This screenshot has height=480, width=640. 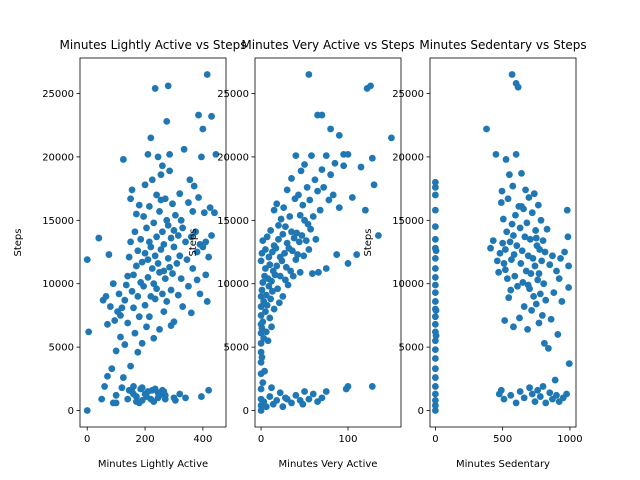 I want to click on x-tick-label: 0, so click(x=87, y=439).